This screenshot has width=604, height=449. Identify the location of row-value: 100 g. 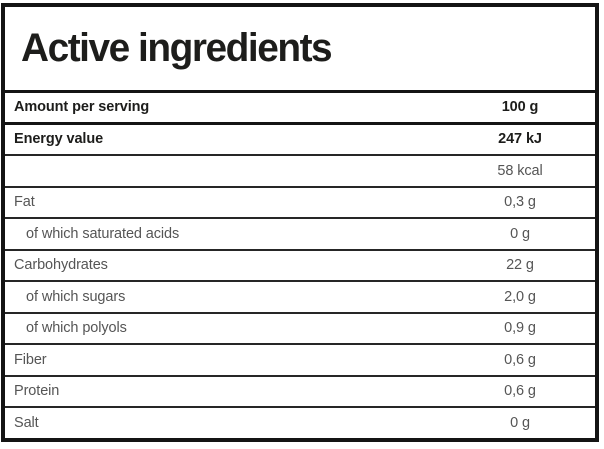
(520, 107).